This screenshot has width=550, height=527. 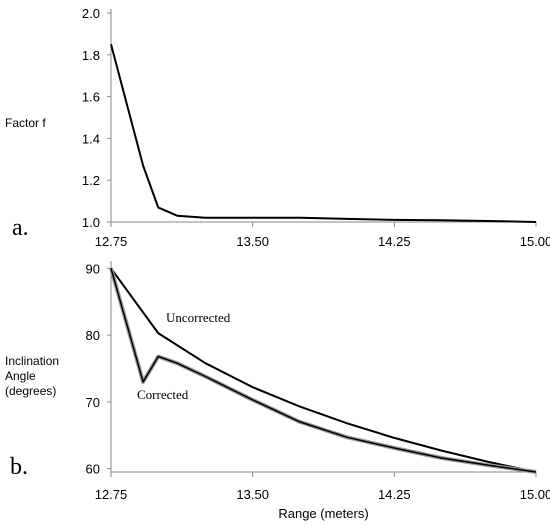 What do you see at coordinates (91, 13) in the screenshot?
I see `a-y-tick-label: 2.0` at bounding box center [91, 13].